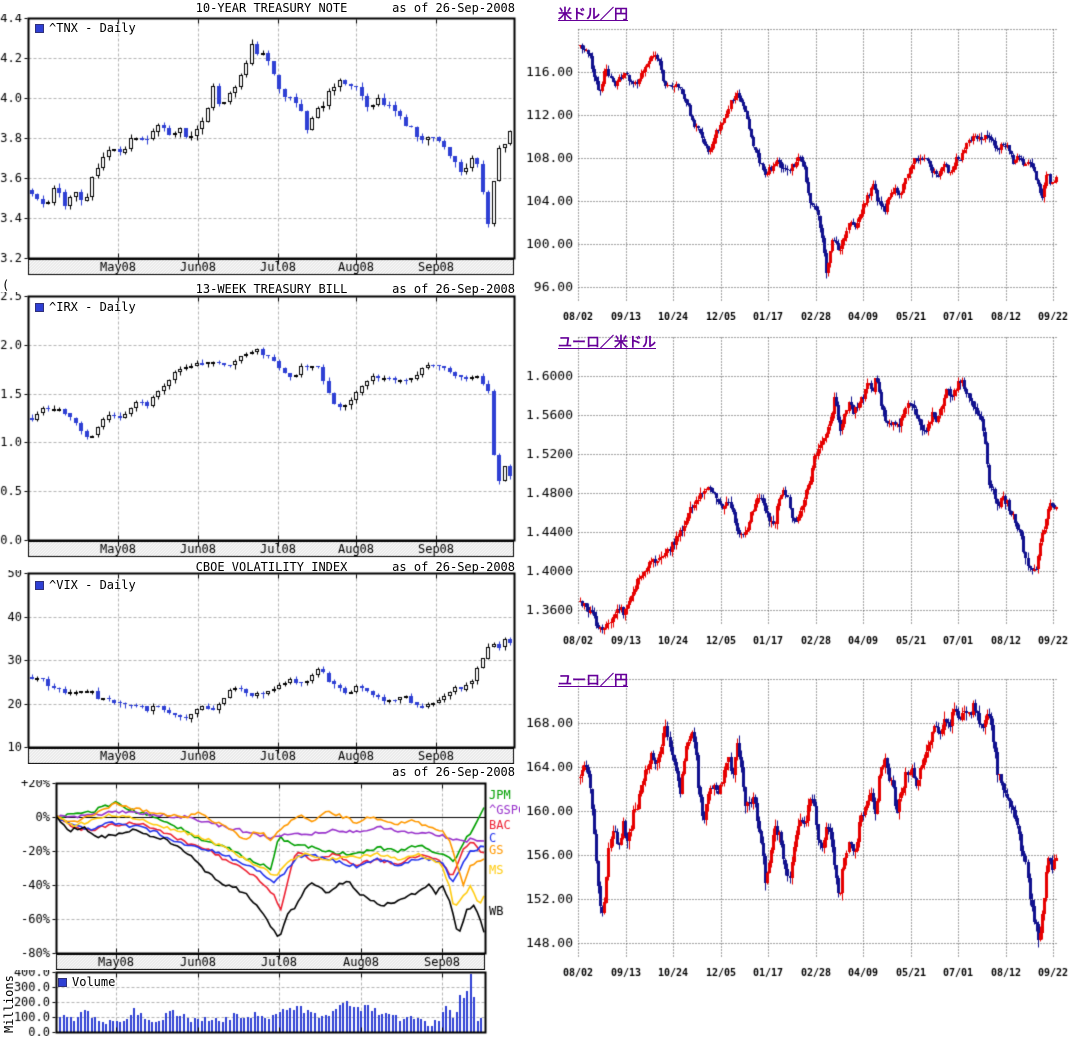 This screenshot has width=1079, height=1042. What do you see at coordinates (6, 285) in the screenshot?
I see `clipped-copyright-glyph: (` at bounding box center [6, 285].